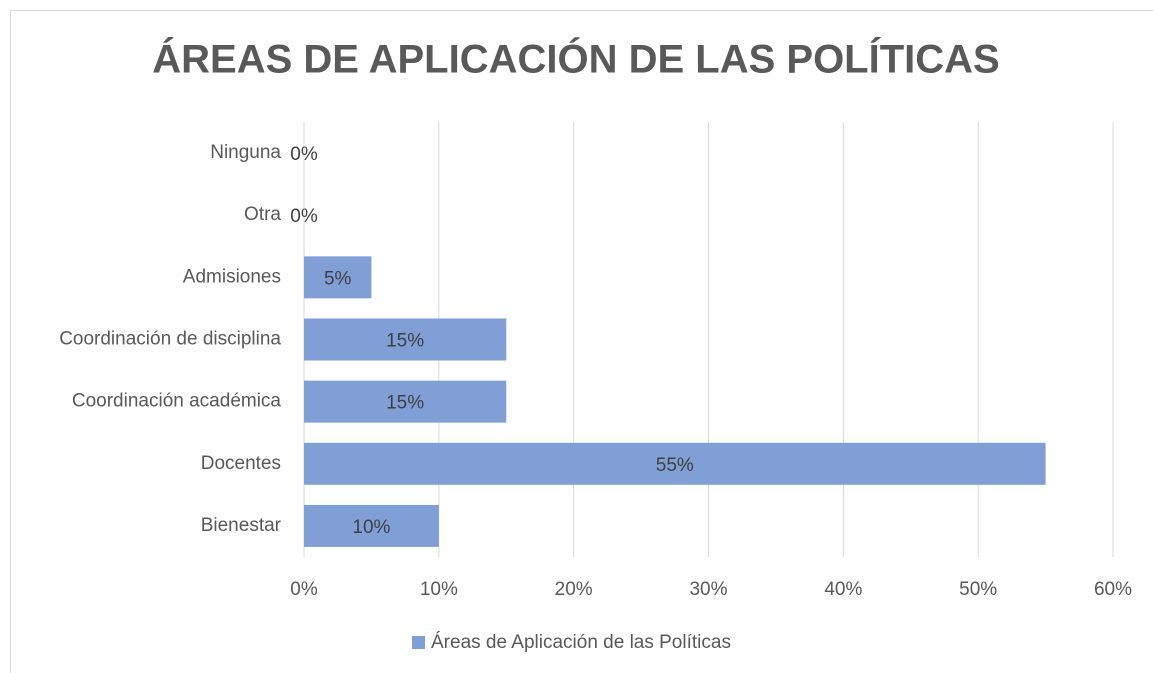  Describe the element at coordinates (439, 589) in the screenshot. I see `x-tick-label: 10%` at that location.